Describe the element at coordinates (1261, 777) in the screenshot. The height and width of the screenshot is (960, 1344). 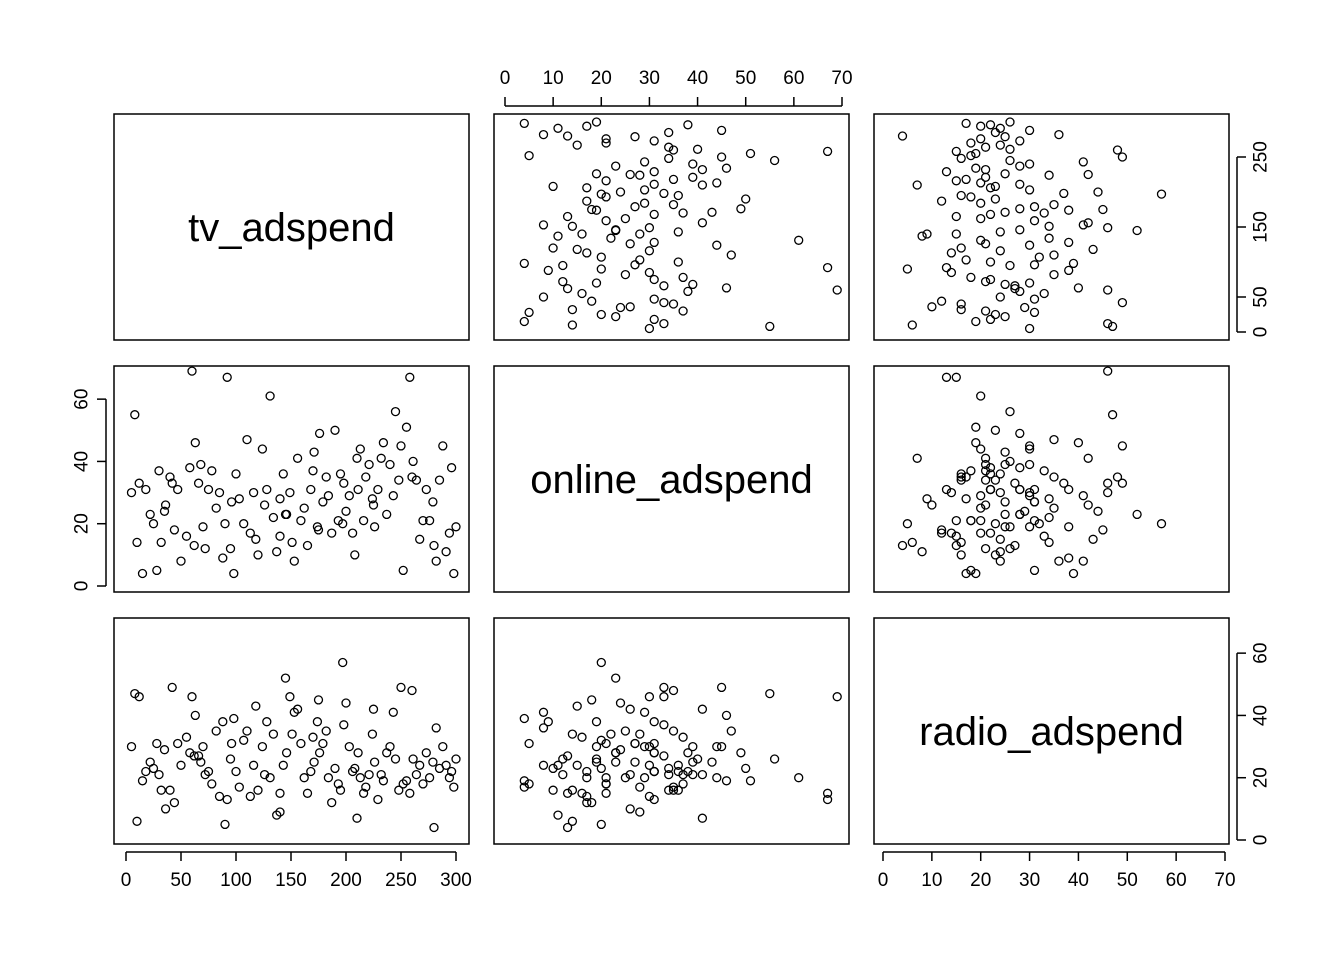
I see `right-radio-axis-tick-label: 20` at that location.